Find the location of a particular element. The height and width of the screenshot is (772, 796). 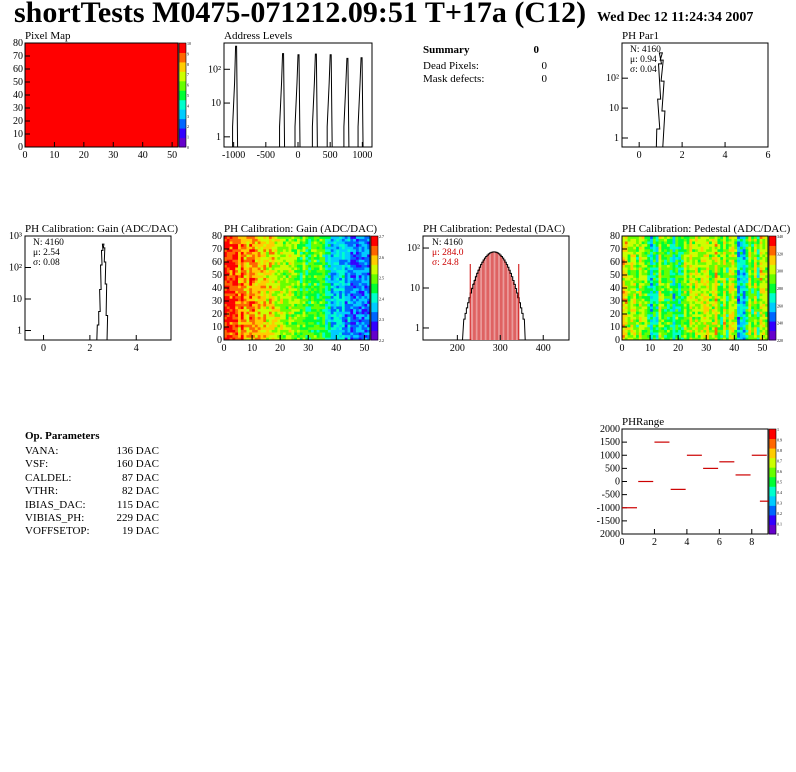

stats-text: μ: 284.0 is located at coordinates (448, 253).